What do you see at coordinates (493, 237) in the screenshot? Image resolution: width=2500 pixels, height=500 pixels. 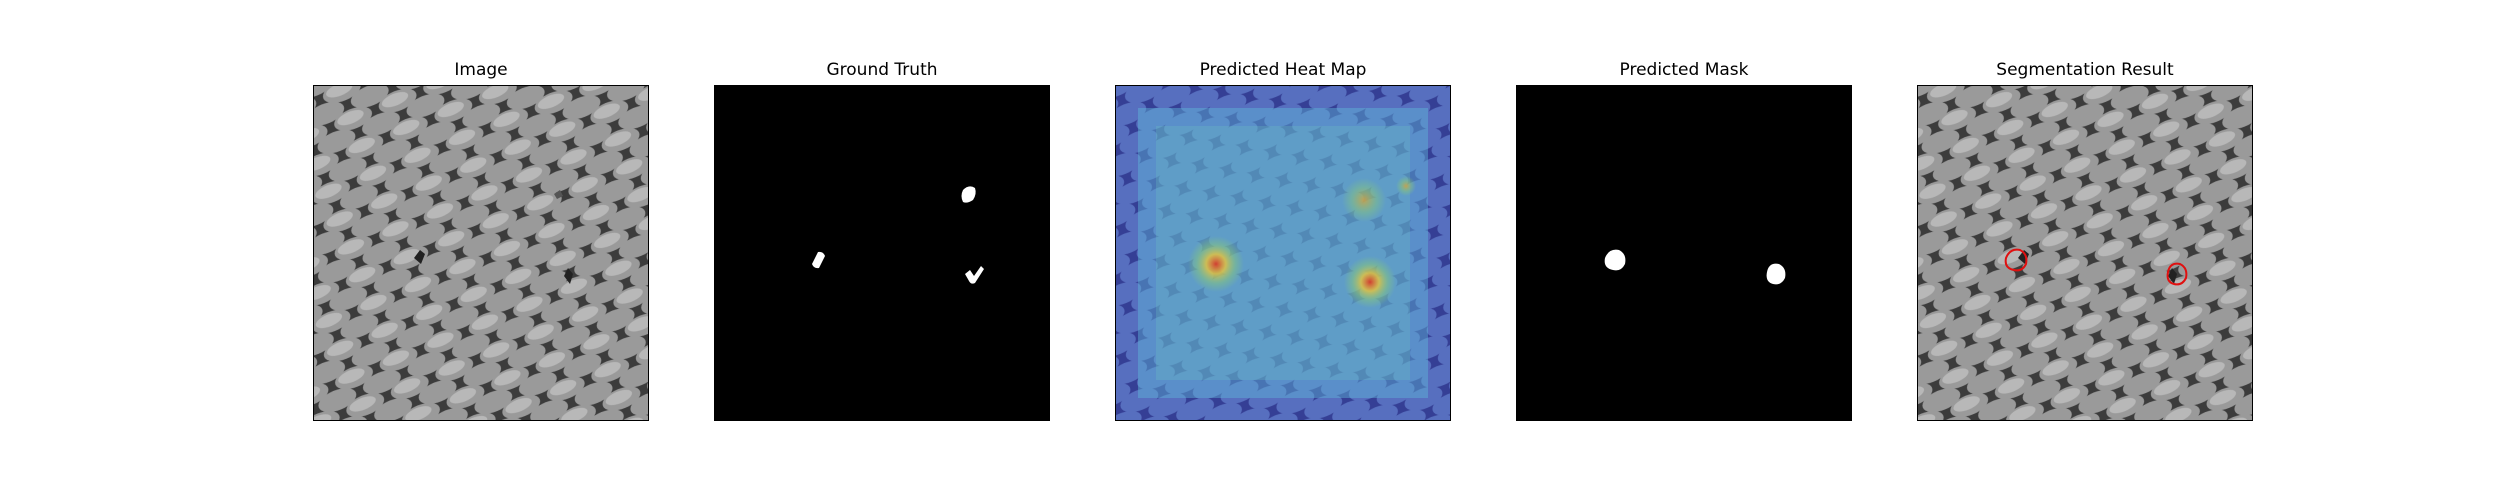 I see `defect-marks` at bounding box center [493, 237].